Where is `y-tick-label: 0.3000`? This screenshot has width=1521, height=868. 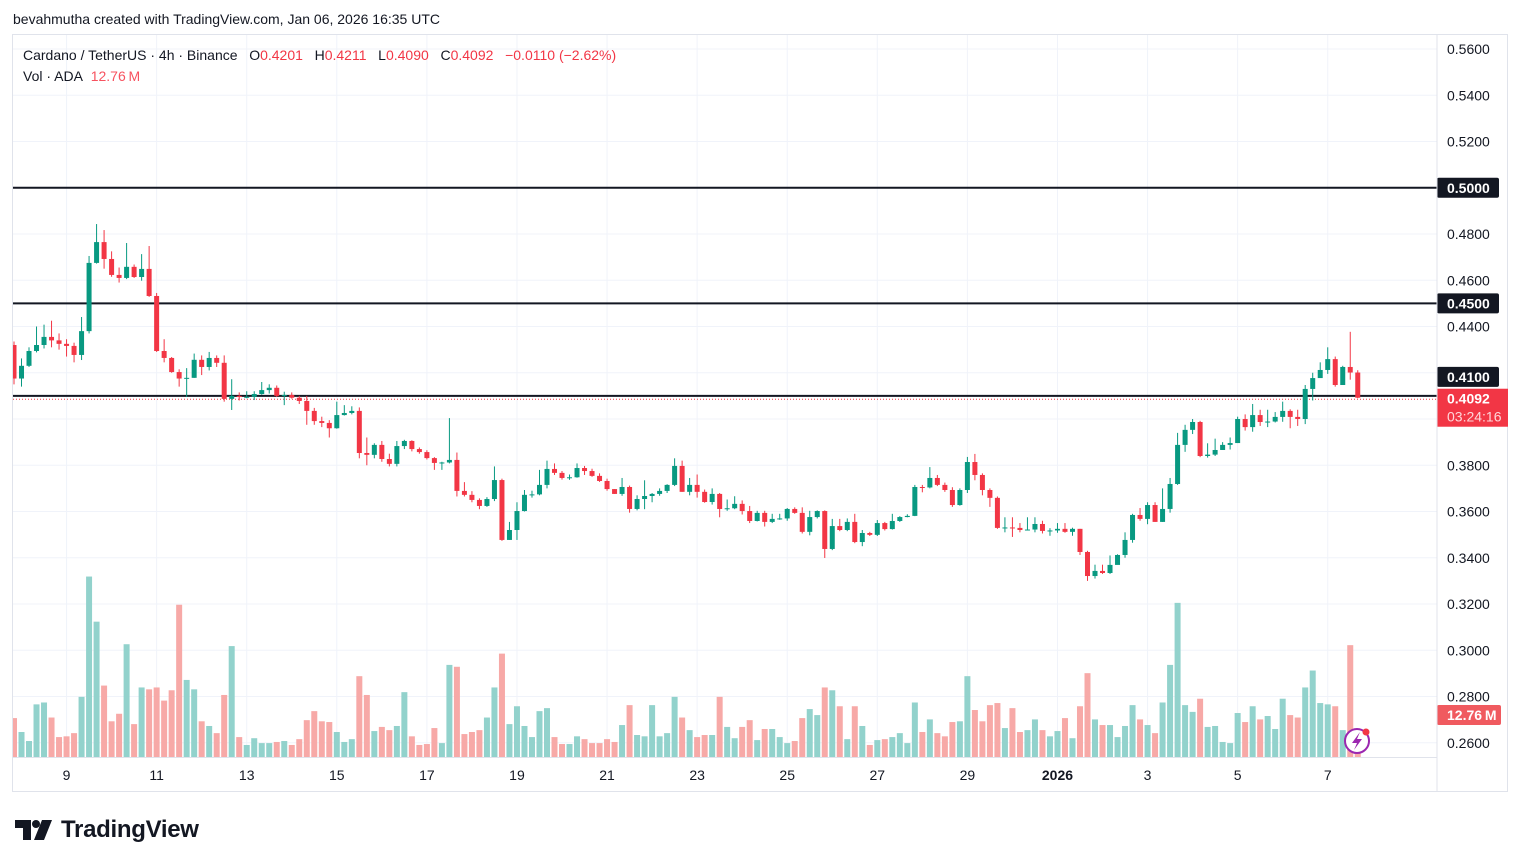 y-tick-label: 0.3000 is located at coordinates (1468, 650).